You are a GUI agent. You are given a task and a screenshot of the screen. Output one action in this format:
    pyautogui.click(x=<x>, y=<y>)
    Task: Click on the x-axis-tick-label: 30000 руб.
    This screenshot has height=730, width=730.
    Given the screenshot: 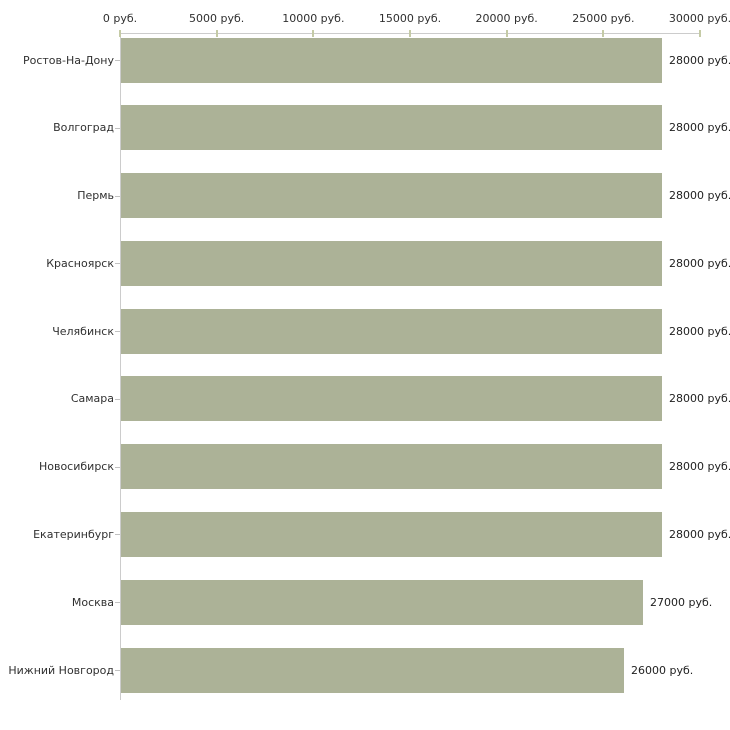 What is the action you would take?
    pyautogui.click(x=699, y=18)
    